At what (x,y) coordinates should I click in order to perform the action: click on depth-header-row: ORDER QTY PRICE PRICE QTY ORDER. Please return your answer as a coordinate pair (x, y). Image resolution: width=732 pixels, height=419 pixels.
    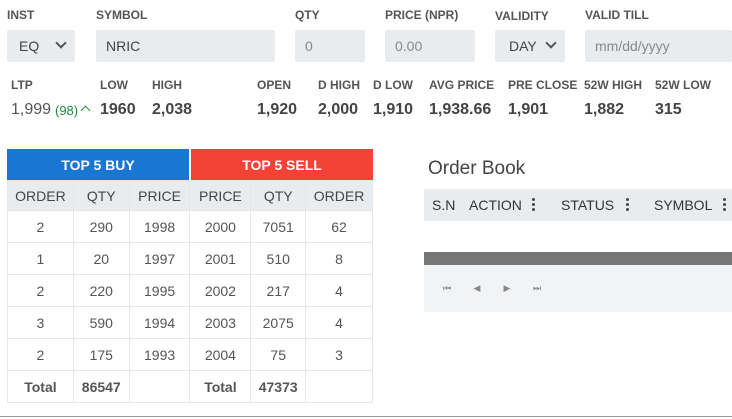
    Looking at the image, I should click on (190, 195).